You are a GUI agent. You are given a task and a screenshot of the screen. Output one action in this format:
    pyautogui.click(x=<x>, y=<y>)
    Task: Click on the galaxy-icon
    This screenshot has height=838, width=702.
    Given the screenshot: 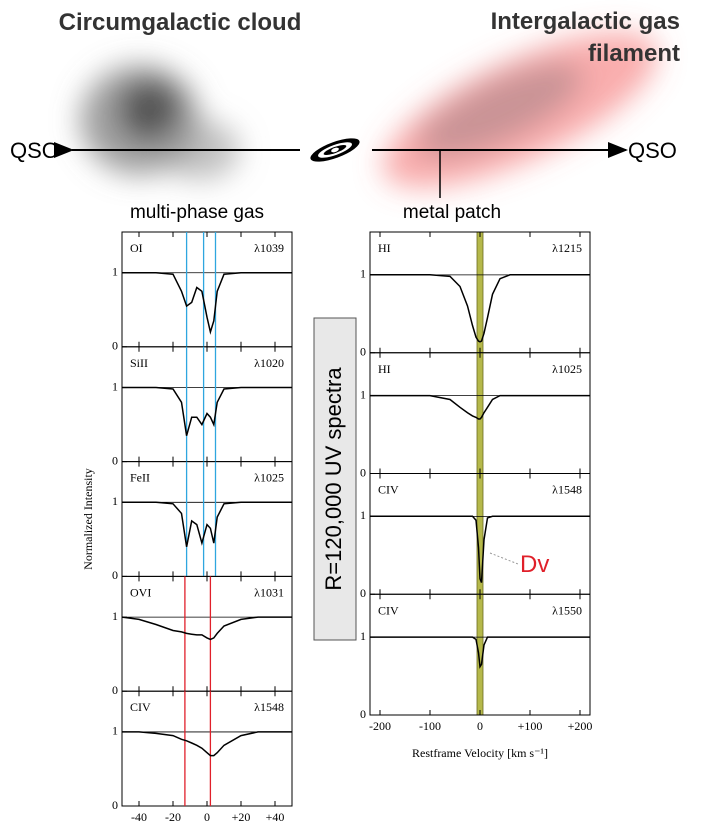 What is the action you would take?
    pyautogui.click(x=335, y=150)
    